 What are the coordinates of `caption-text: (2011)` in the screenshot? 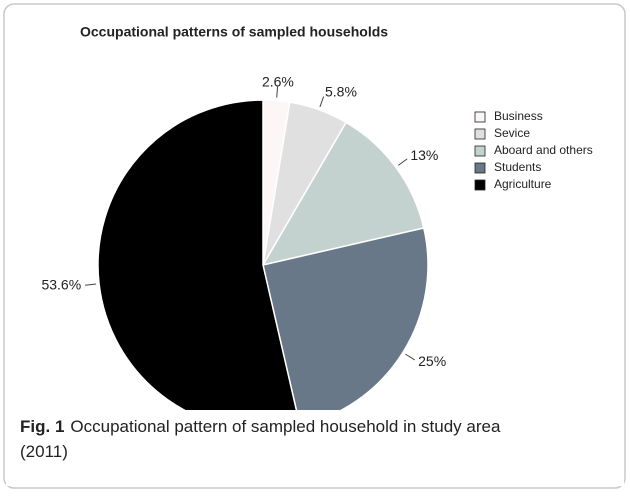 It's located at (44, 451).